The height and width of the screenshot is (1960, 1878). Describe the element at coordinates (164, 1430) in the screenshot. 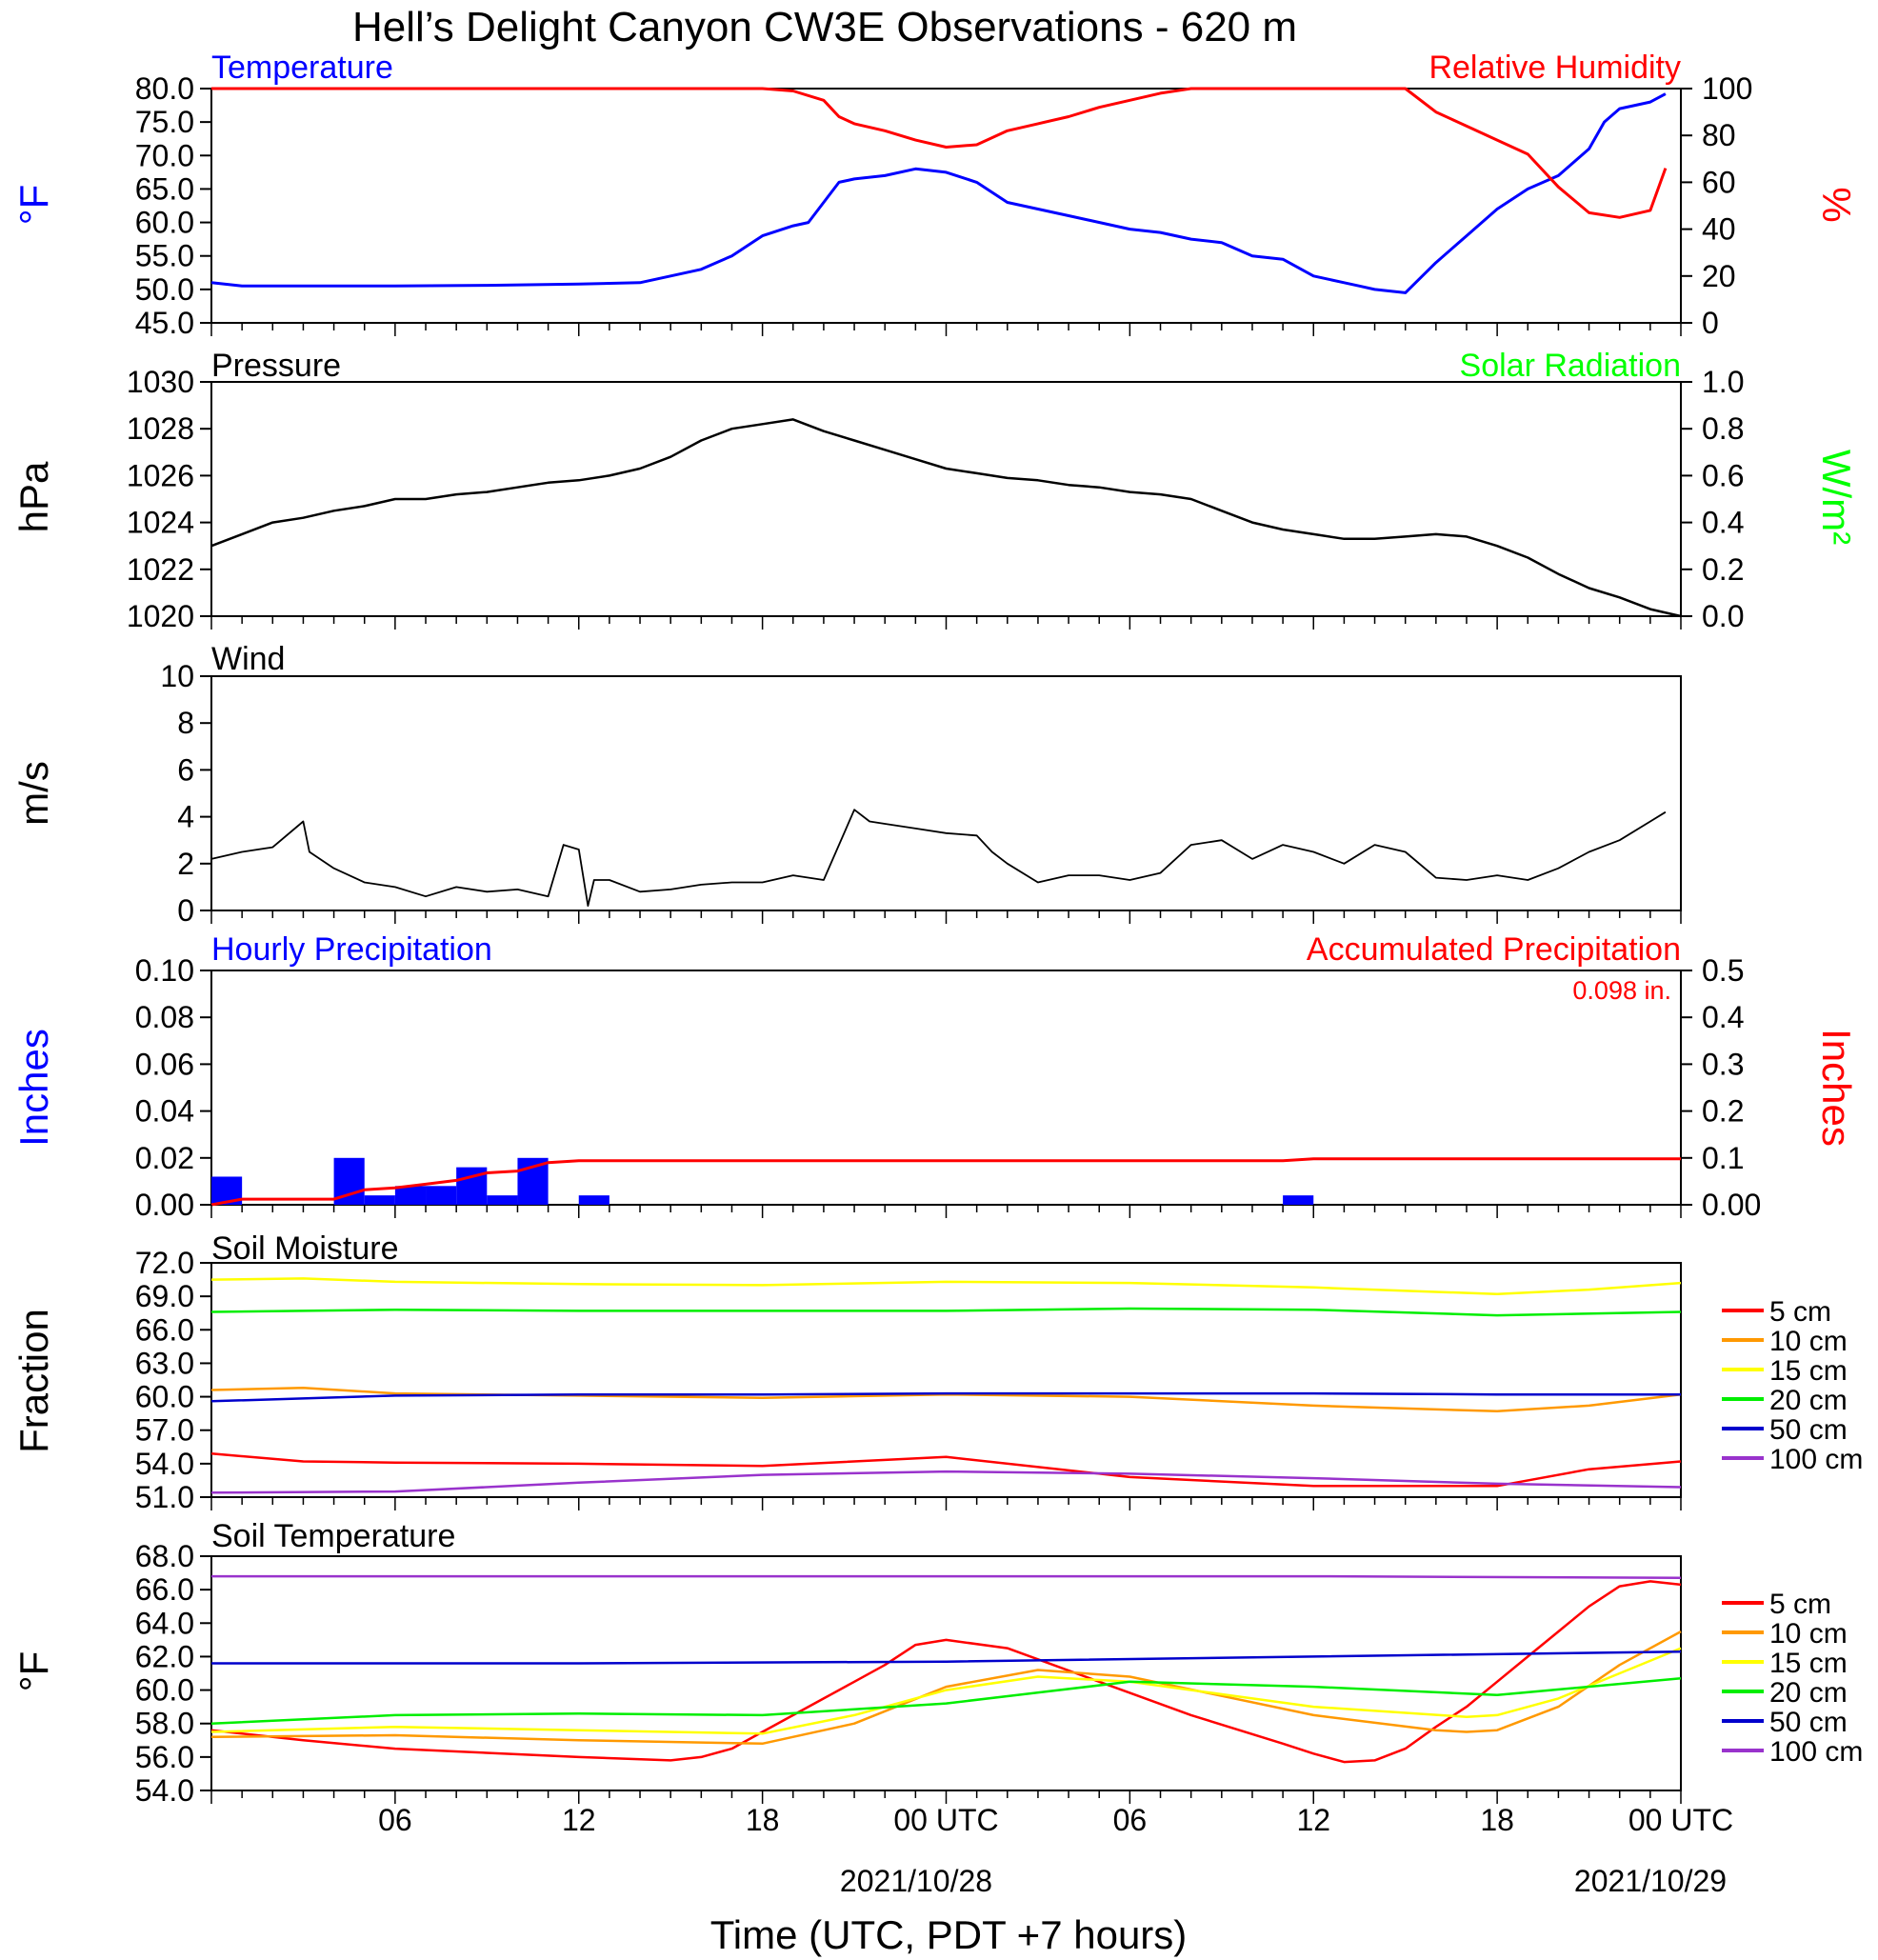

I see `ytick-label: 57.0` at that location.